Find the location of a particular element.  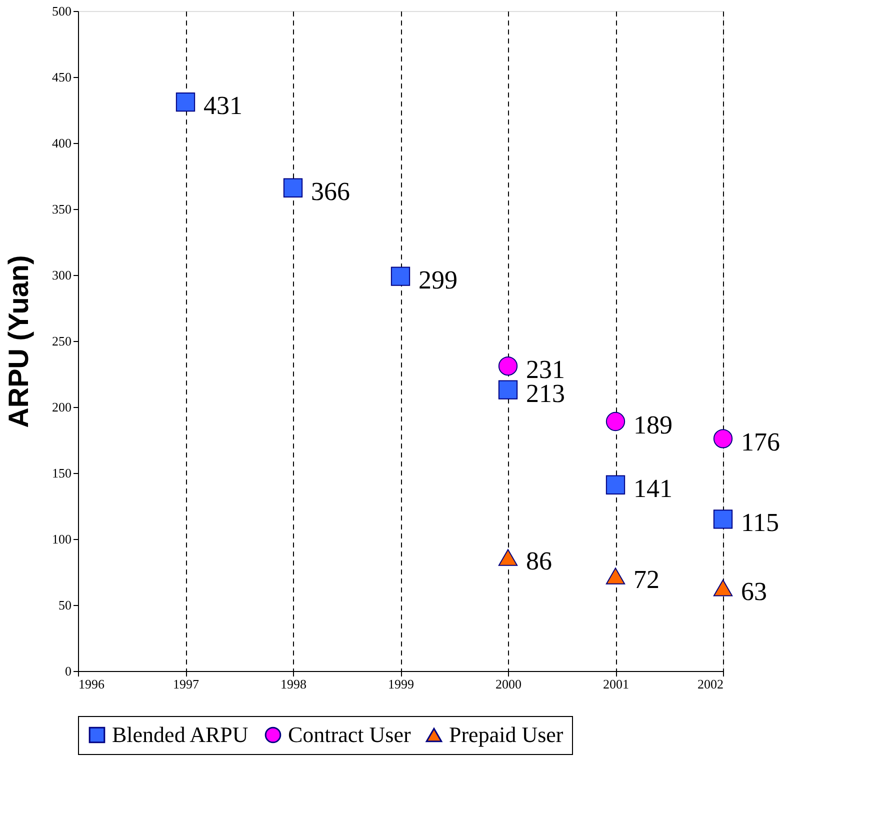

x-tick-label: 2000 is located at coordinates (509, 684).